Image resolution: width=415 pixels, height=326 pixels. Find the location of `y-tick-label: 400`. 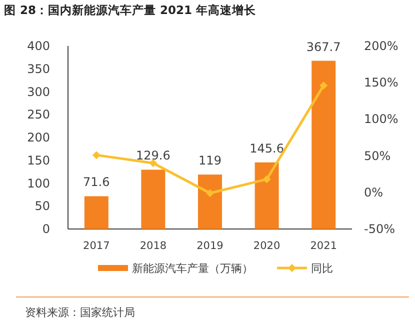

y-tick-label: 400 is located at coordinates (38, 46).